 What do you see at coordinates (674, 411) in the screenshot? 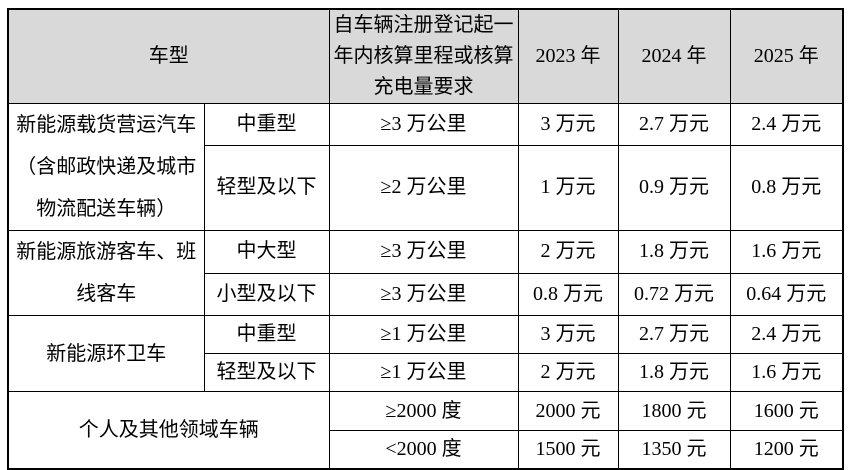
I see `value-cell-2024: 1800 元` at bounding box center [674, 411].